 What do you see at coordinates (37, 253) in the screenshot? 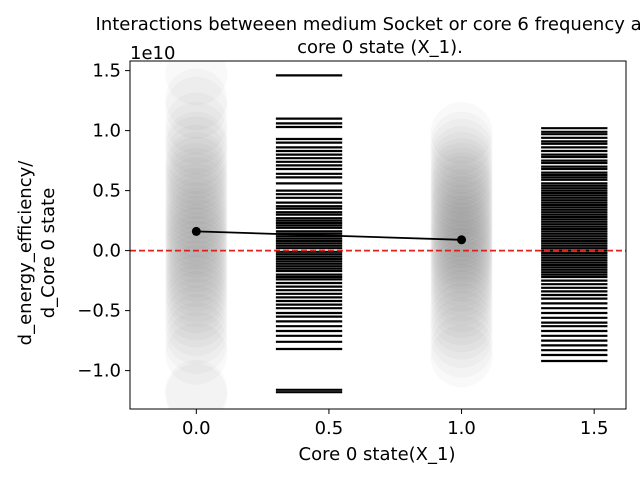
I see `y-axis-label: d_energy_efficiency/ d_Core 0 state` at bounding box center [37, 253].